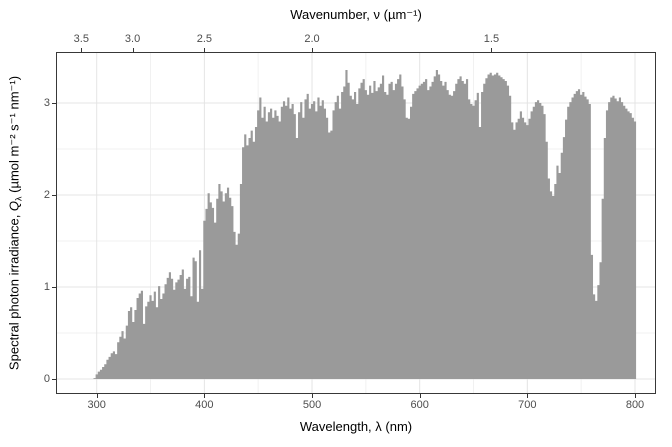 Image resolution: width=672 pixels, height=447 pixels. I want to click on x-tick-label: 700, so click(527, 405).